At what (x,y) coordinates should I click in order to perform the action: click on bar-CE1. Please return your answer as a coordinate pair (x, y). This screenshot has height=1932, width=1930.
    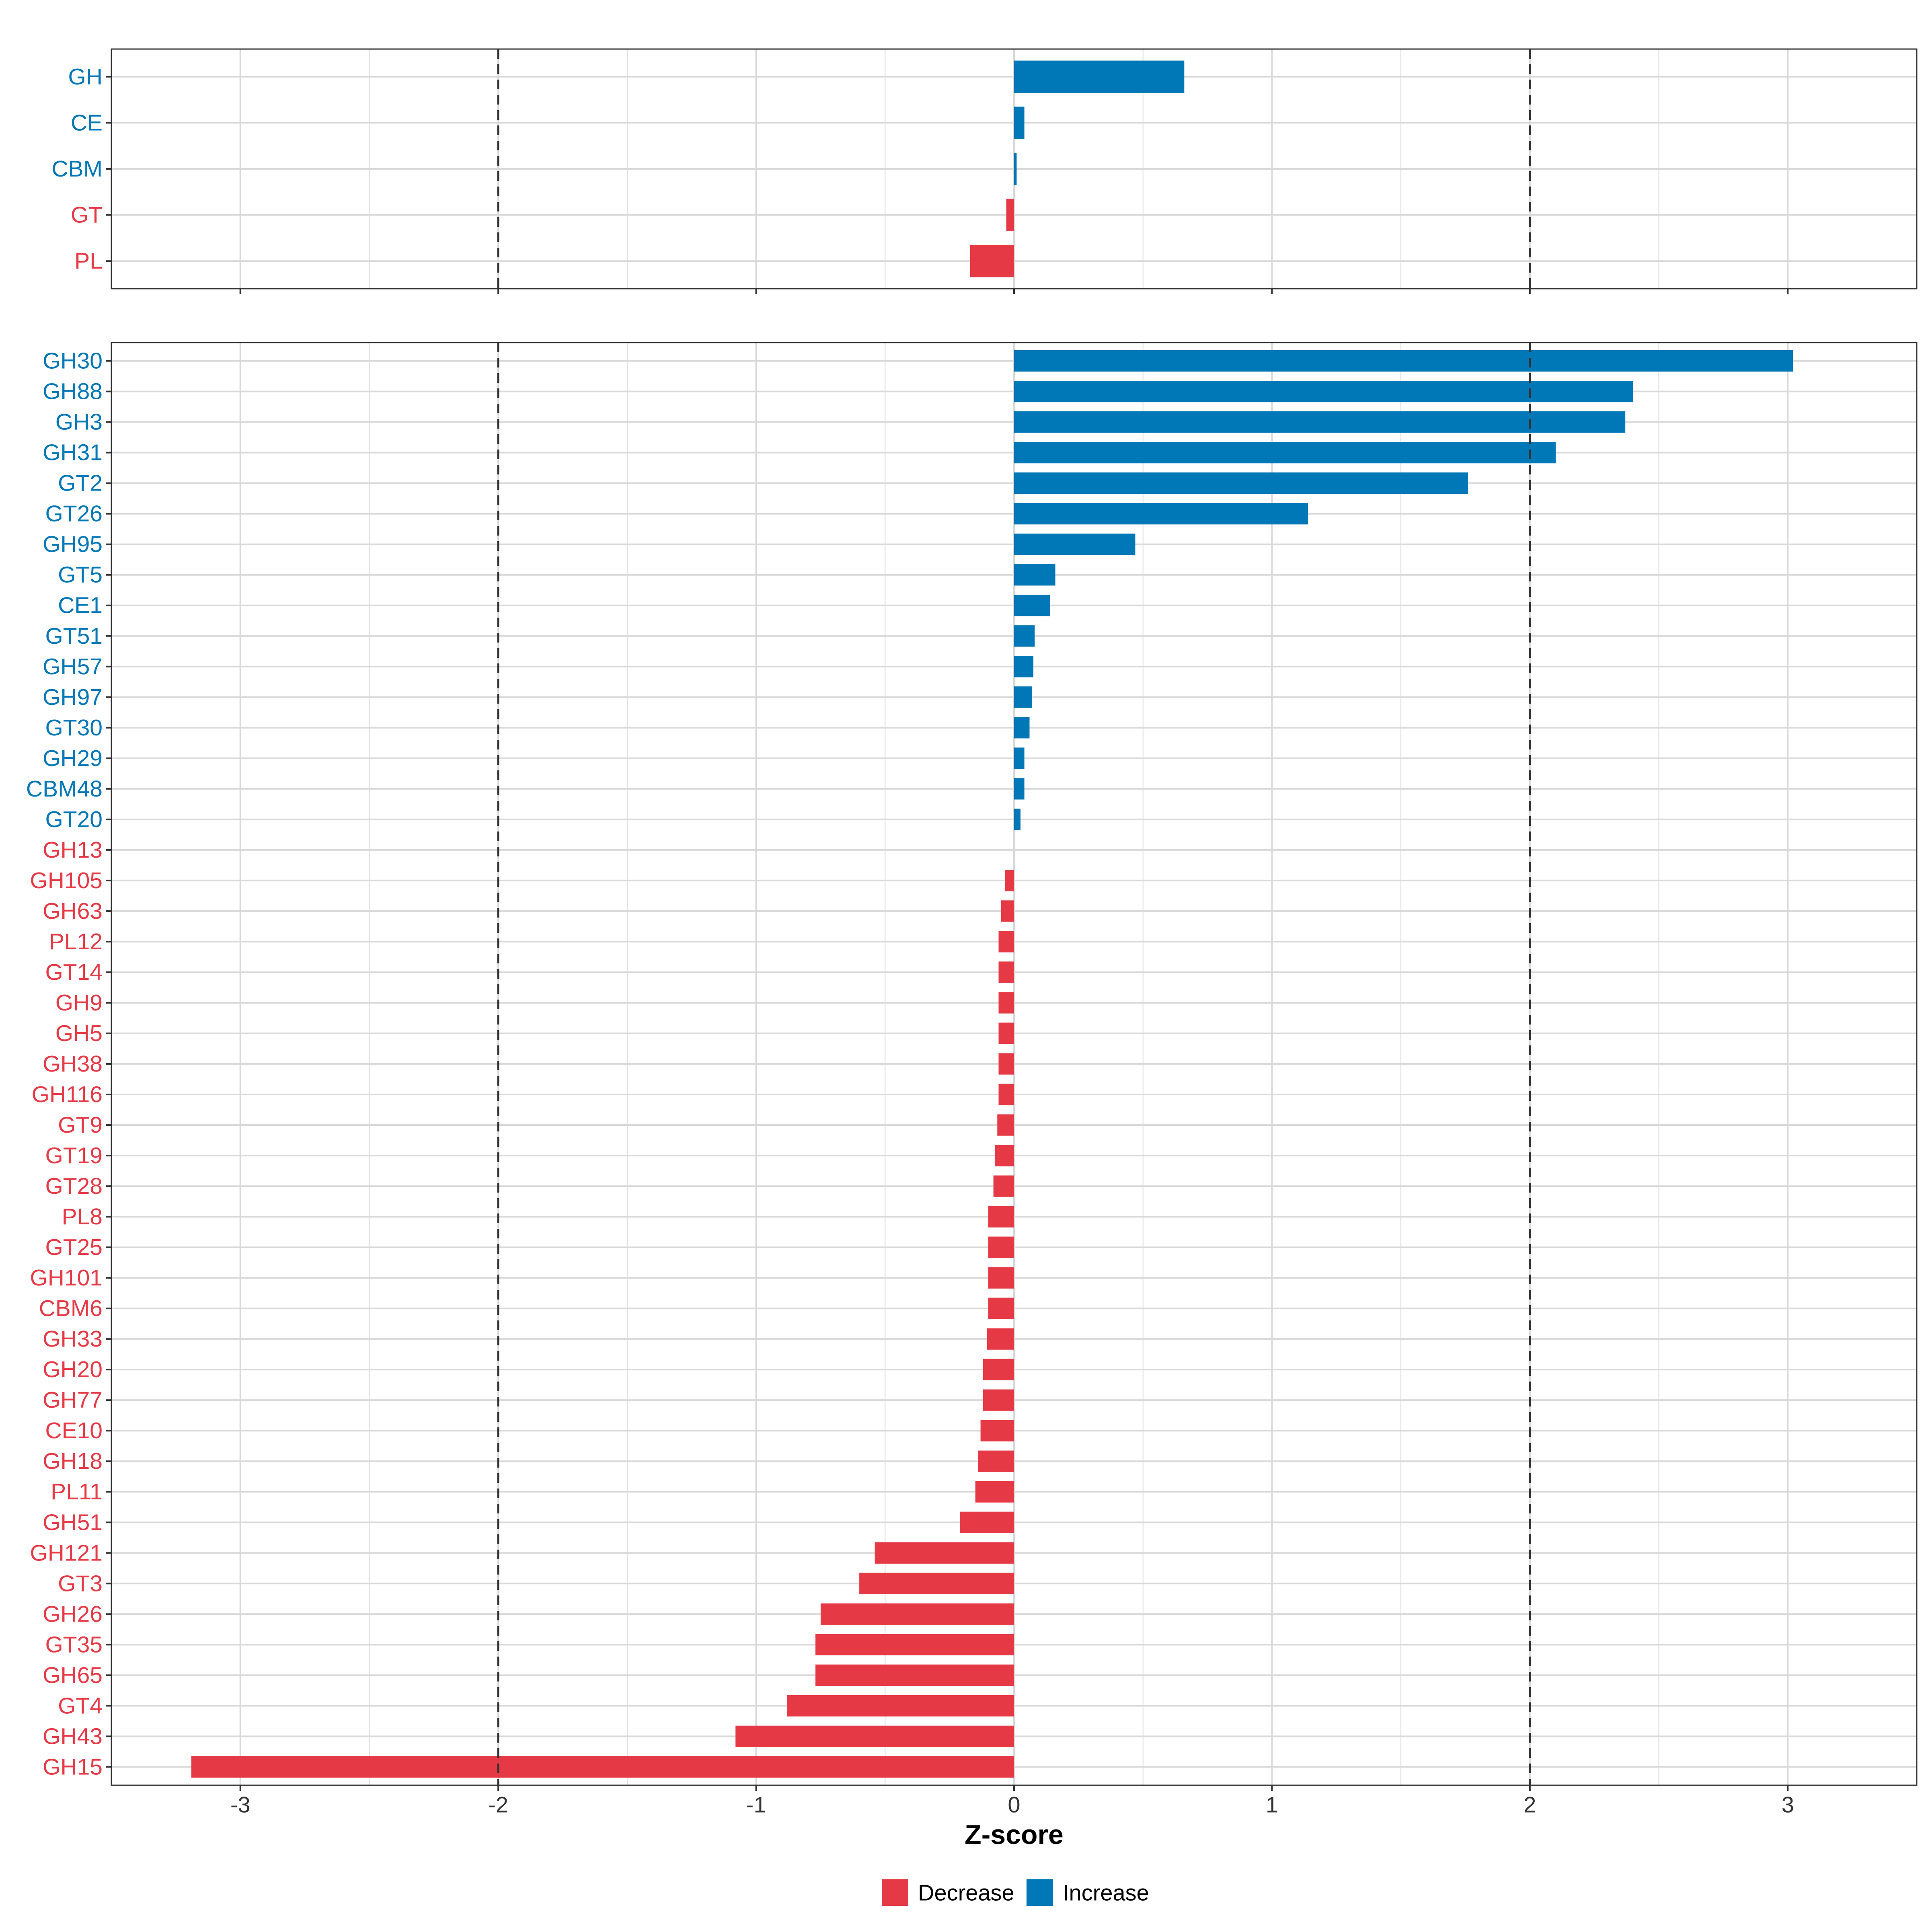
    Looking at the image, I should click on (1032, 605).